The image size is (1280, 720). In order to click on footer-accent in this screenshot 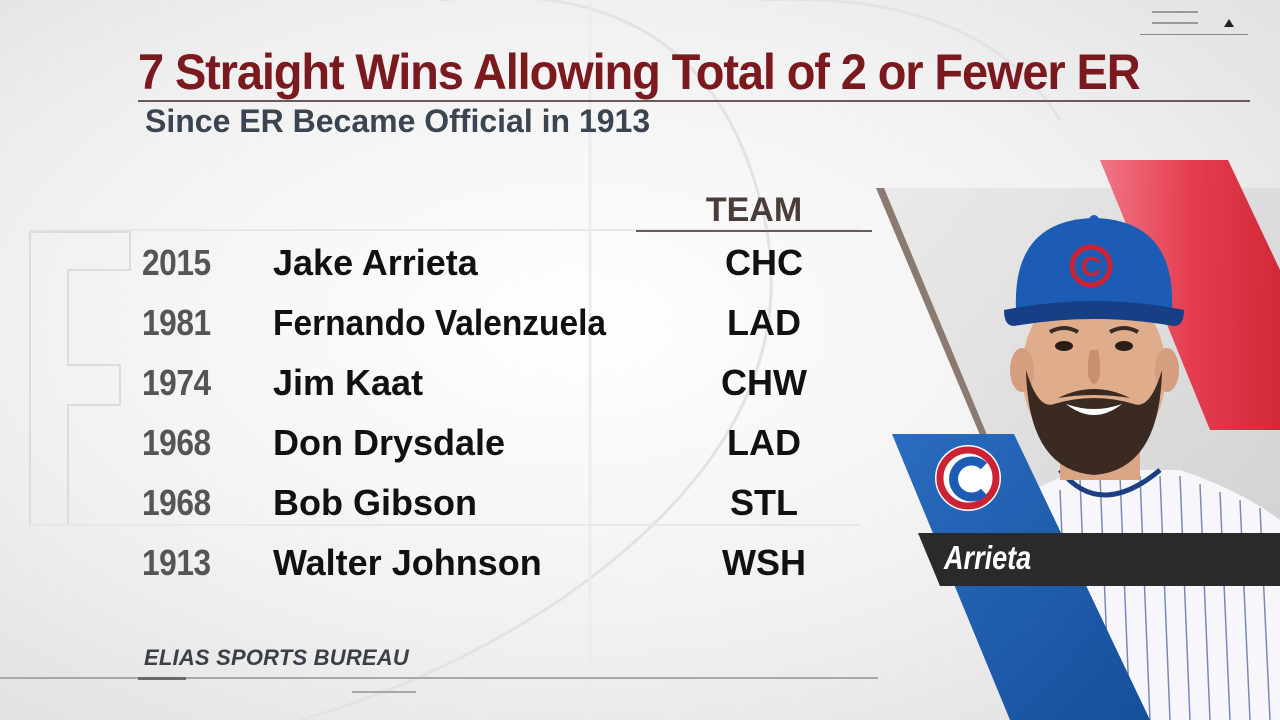, I will do `click(162, 678)`.